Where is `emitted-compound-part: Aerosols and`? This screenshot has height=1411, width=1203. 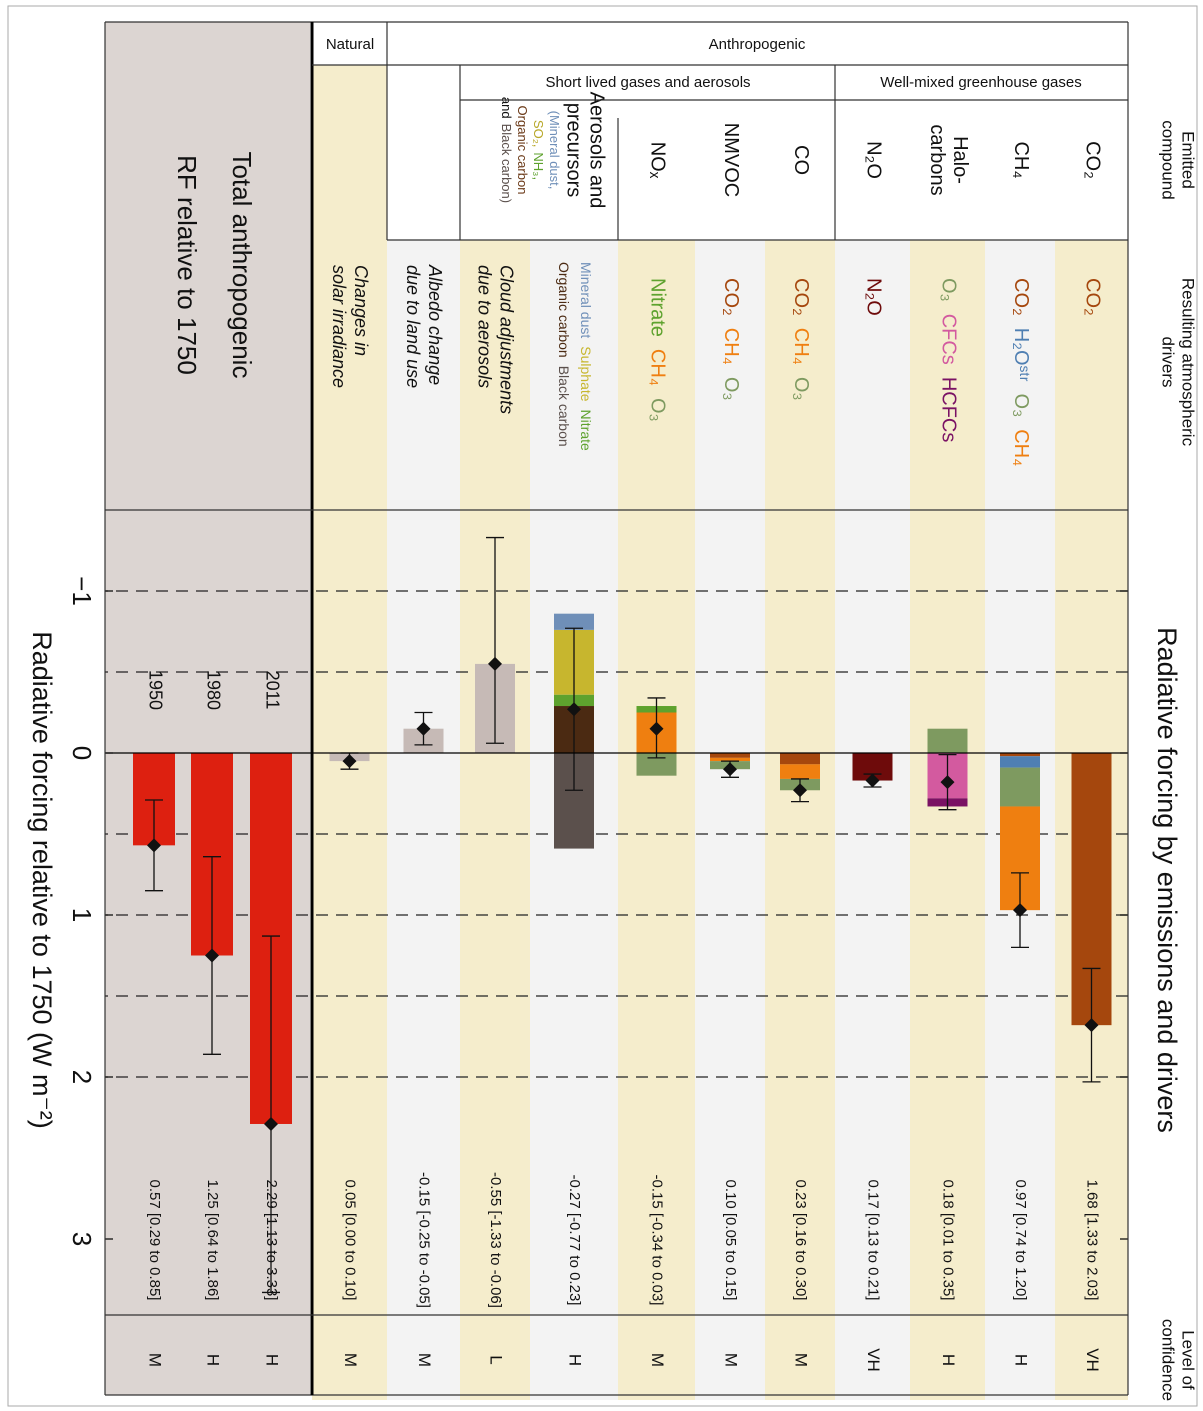
emitted-compound-part: Aerosols and is located at coordinates (596, 150).